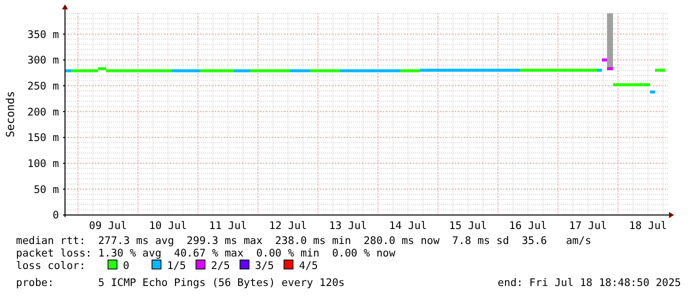 The image size is (697, 297). I want to click on y-tick-label: 300 m, so click(43, 60).